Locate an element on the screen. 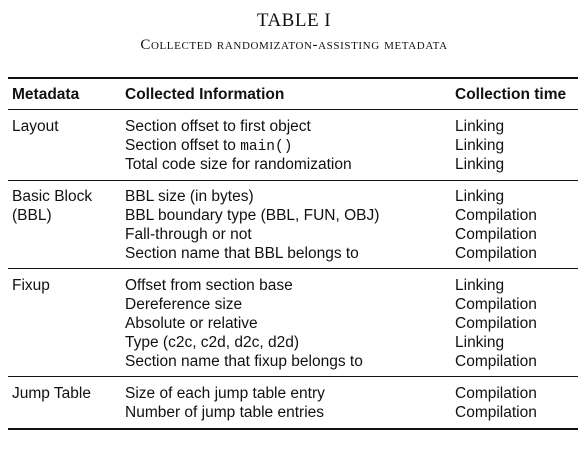  info-cell: Offset from section base is located at coordinates (209, 285).